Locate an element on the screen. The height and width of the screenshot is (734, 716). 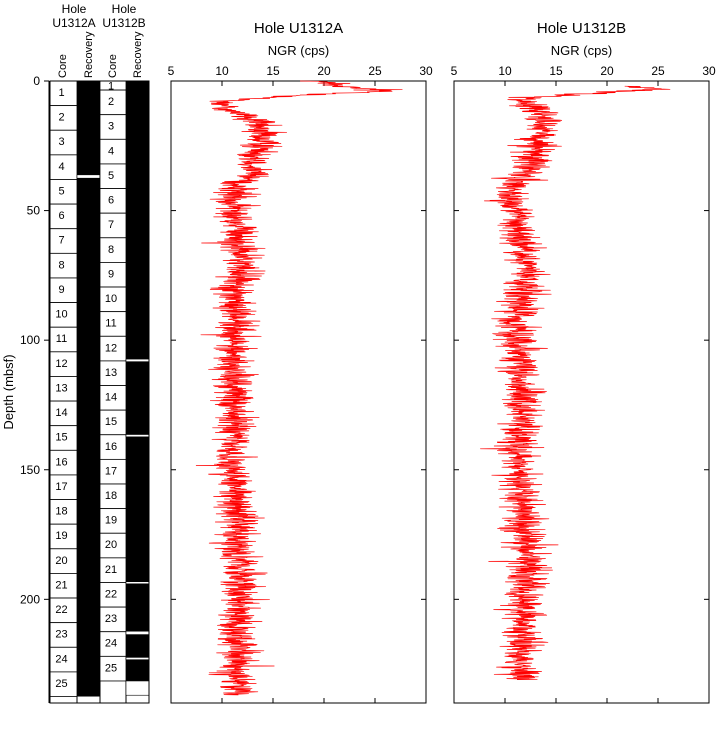
panel-a-xtick-label-25: 25 is located at coordinates (375, 71).